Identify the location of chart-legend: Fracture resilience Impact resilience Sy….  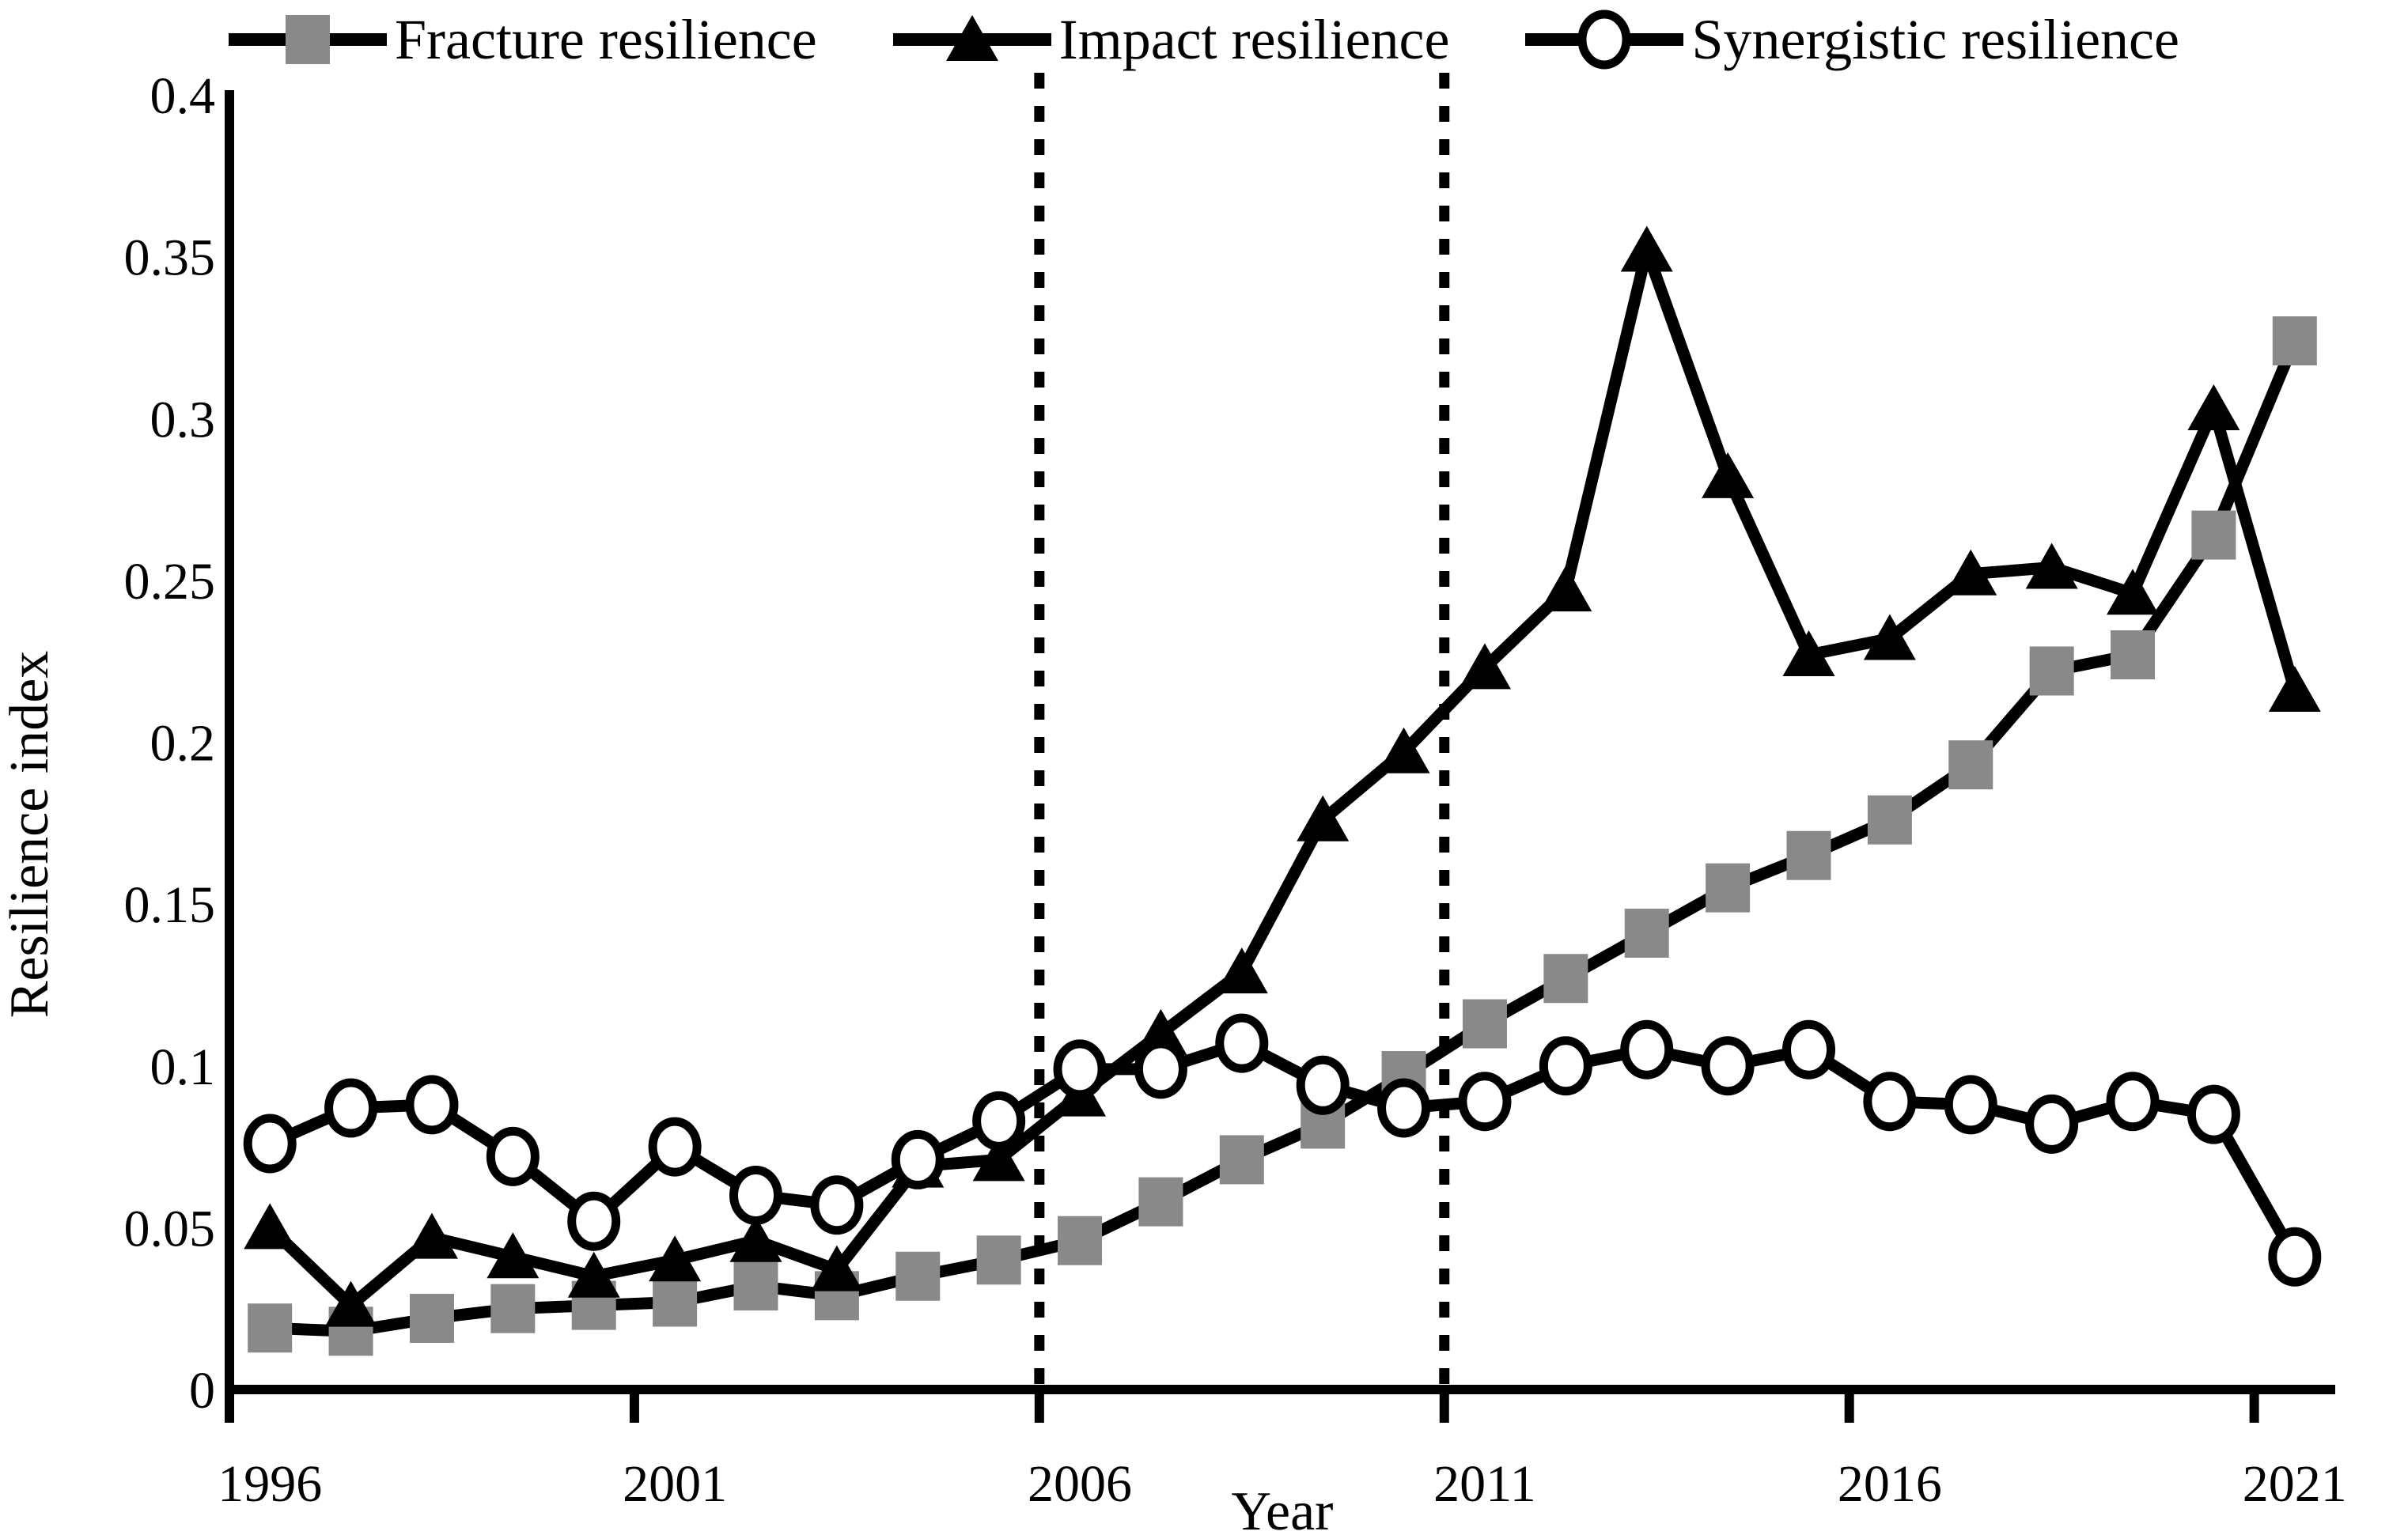
(1204, 39).